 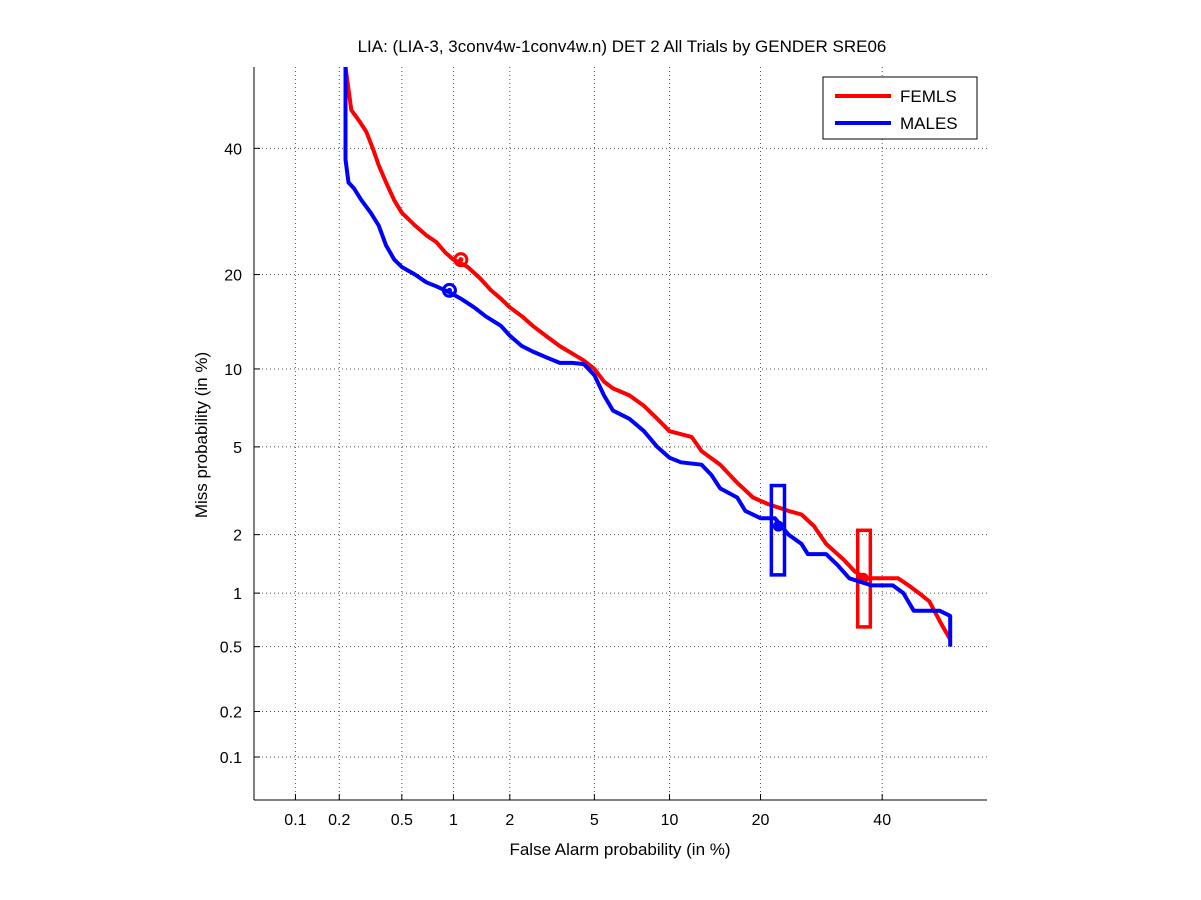 I want to click on y-tick-label: 20, so click(x=233, y=276).